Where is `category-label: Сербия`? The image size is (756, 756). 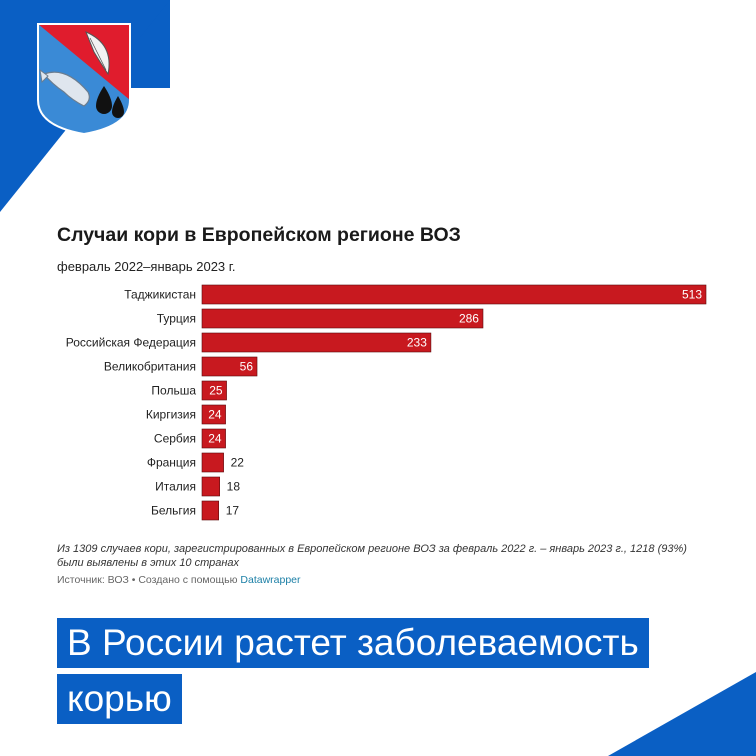 category-label: Сербия is located at coordinates (175, 439).